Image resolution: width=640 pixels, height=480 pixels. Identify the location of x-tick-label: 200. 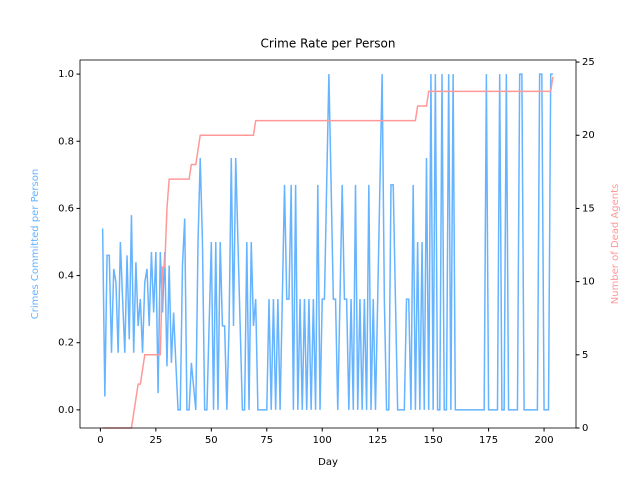
(544, 440).